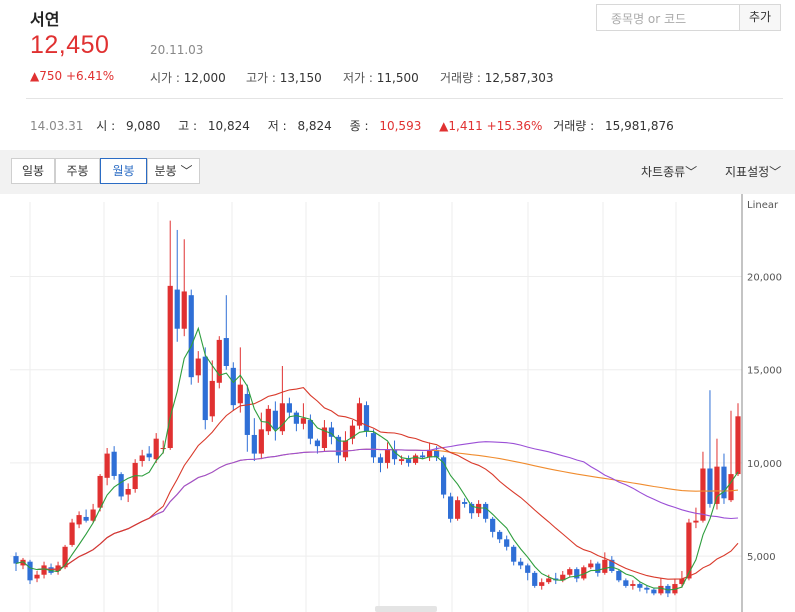 This screenshot has width=795, height=612. What do you see at coordinates (128, 126) in the screenshot?
I see `history-open: 시 : 9,080` at bounding box center [128, 126].